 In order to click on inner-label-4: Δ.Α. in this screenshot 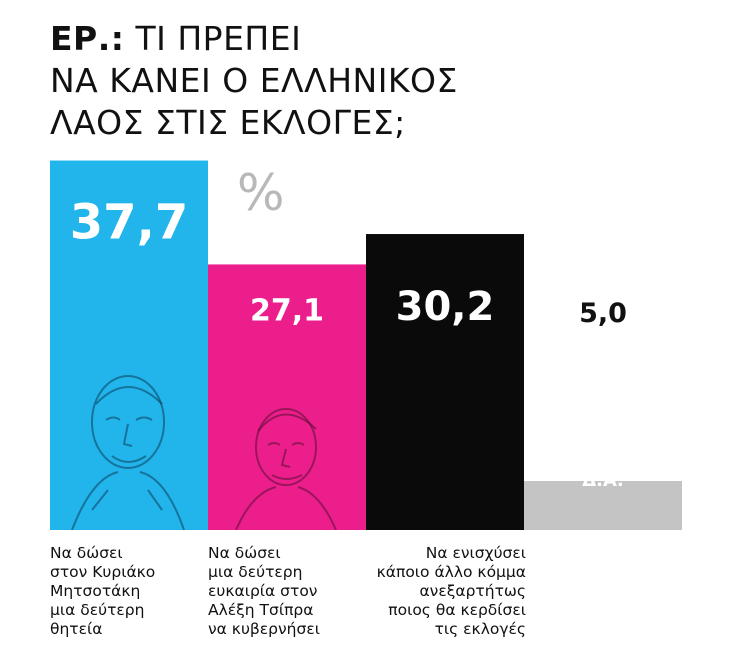, I will do `click(603, 480)`.